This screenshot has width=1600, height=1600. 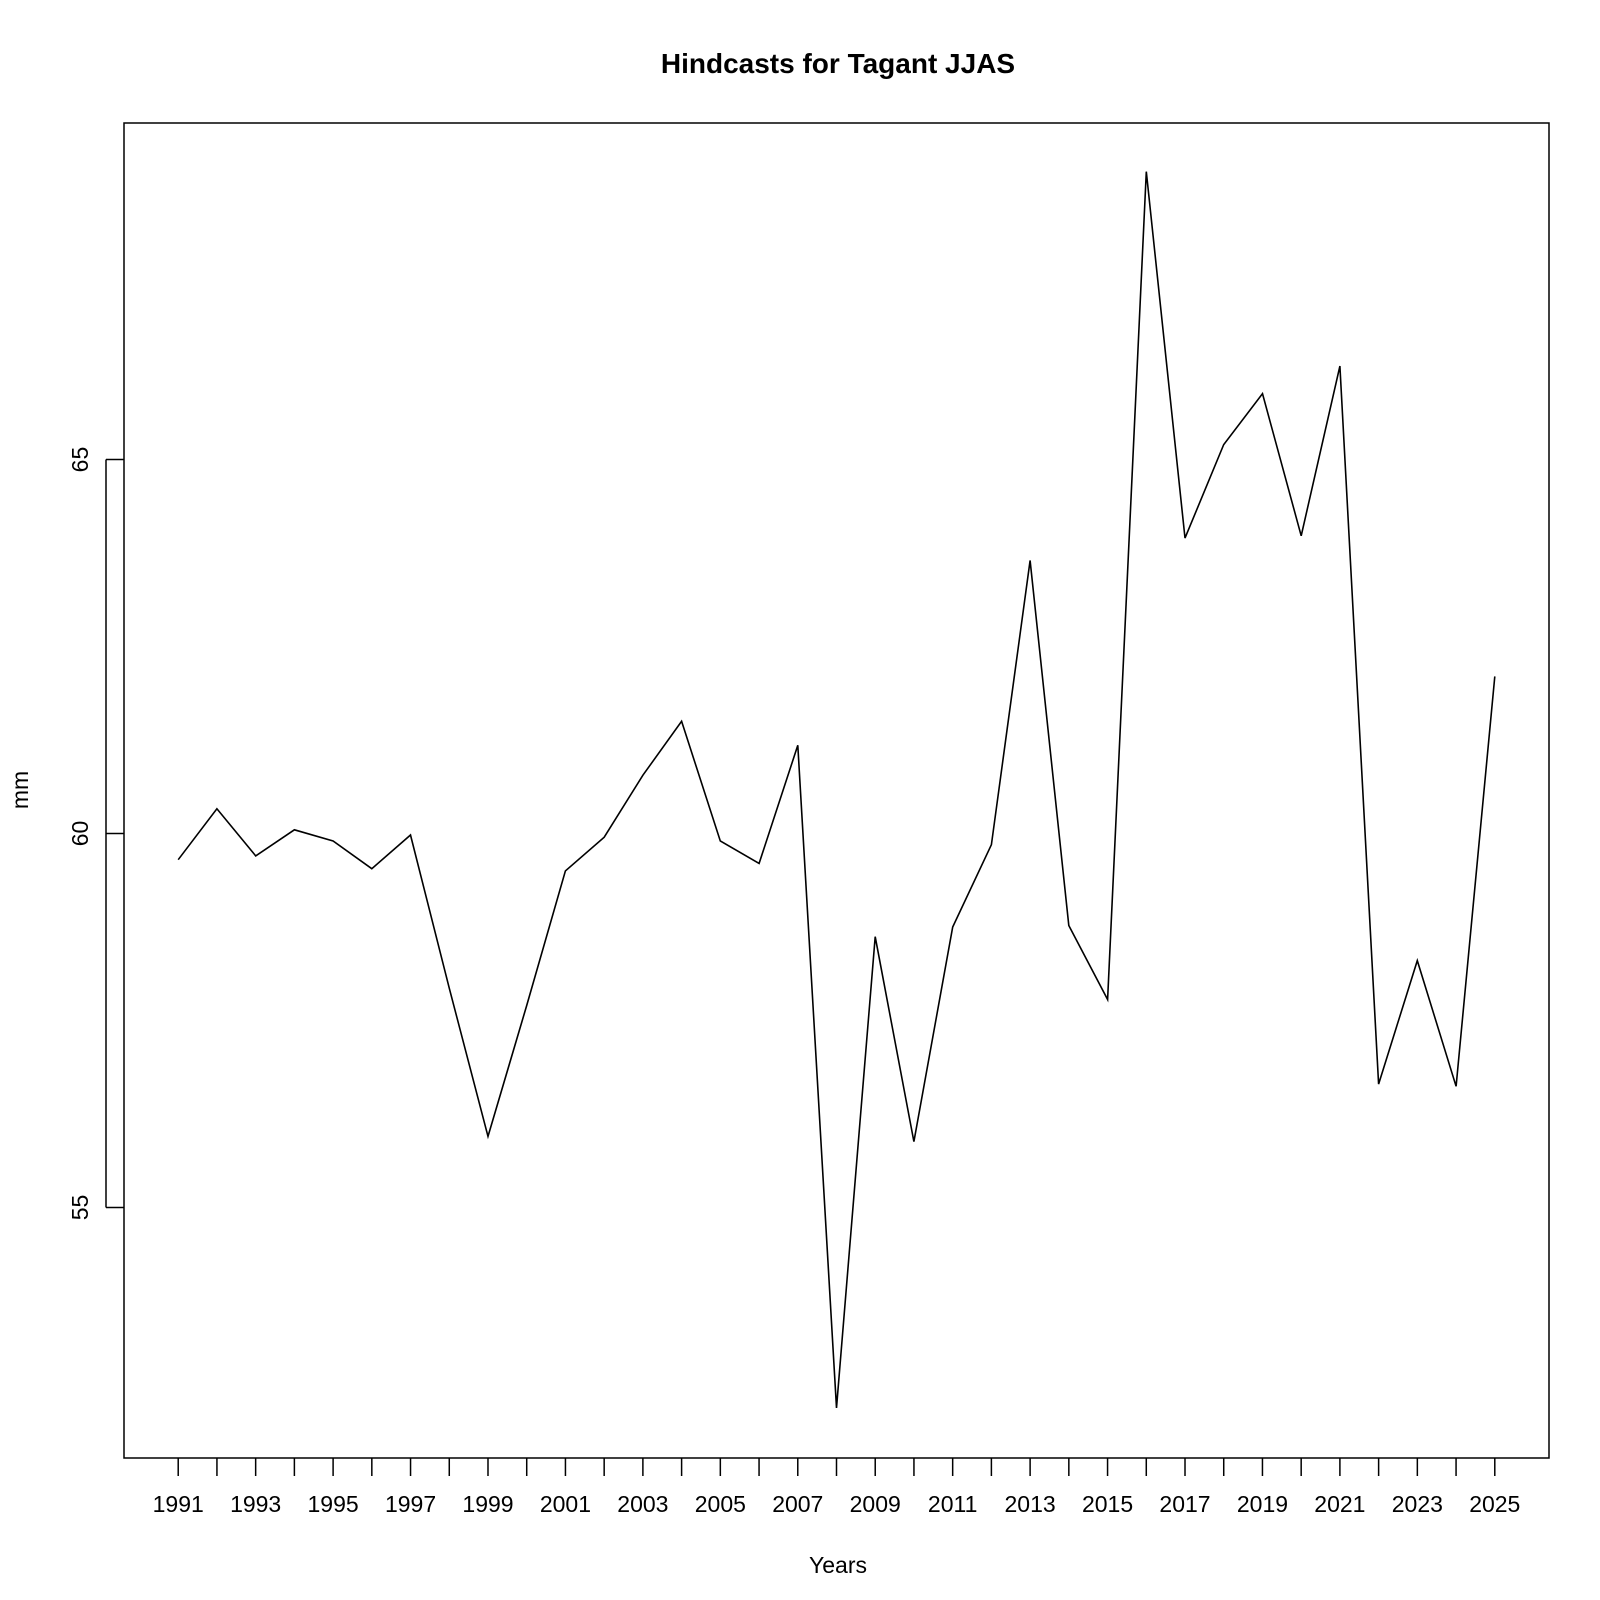 What do you see at coordinates (565, 1504) in the screenshot?
I see `x-tick-label: 2001` at bounding box center [565, 1504].